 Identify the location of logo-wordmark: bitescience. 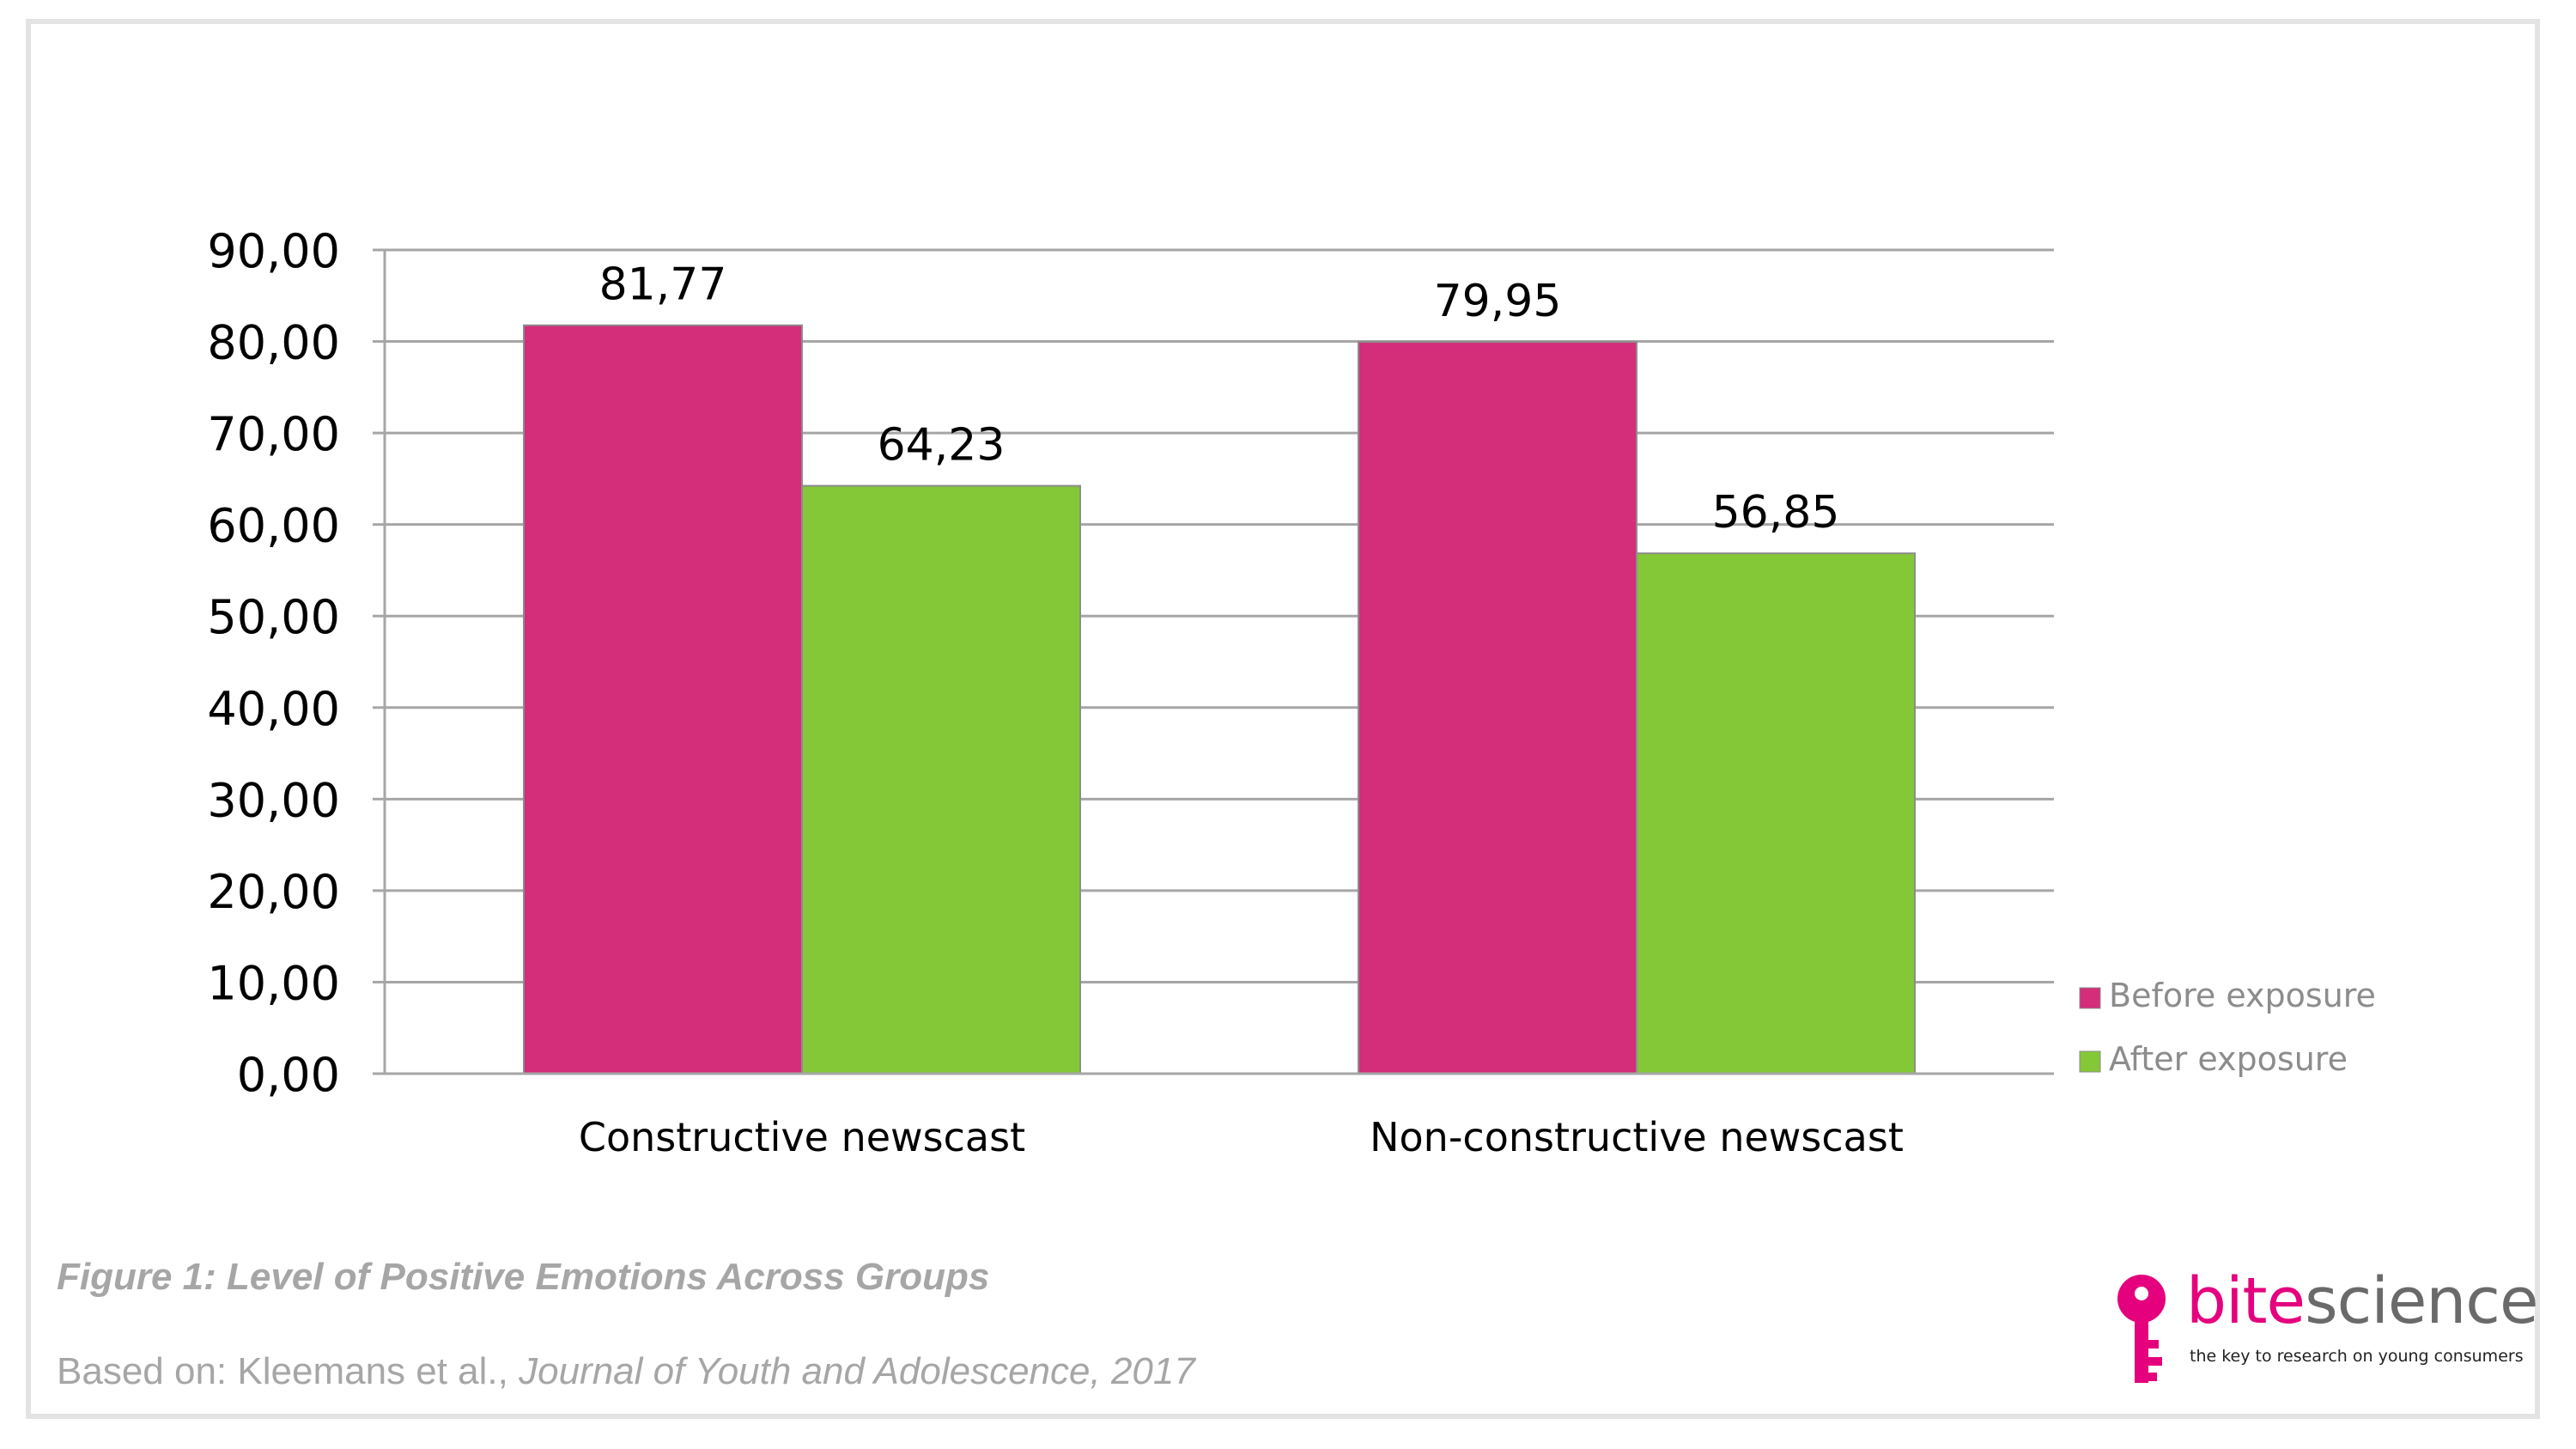
(2362, 1301).